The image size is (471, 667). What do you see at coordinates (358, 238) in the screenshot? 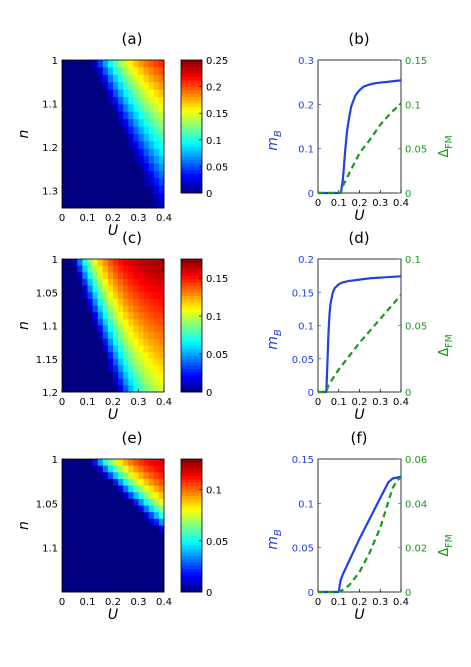
I see `panel-label: (d)` at bounding box center [358, 238].